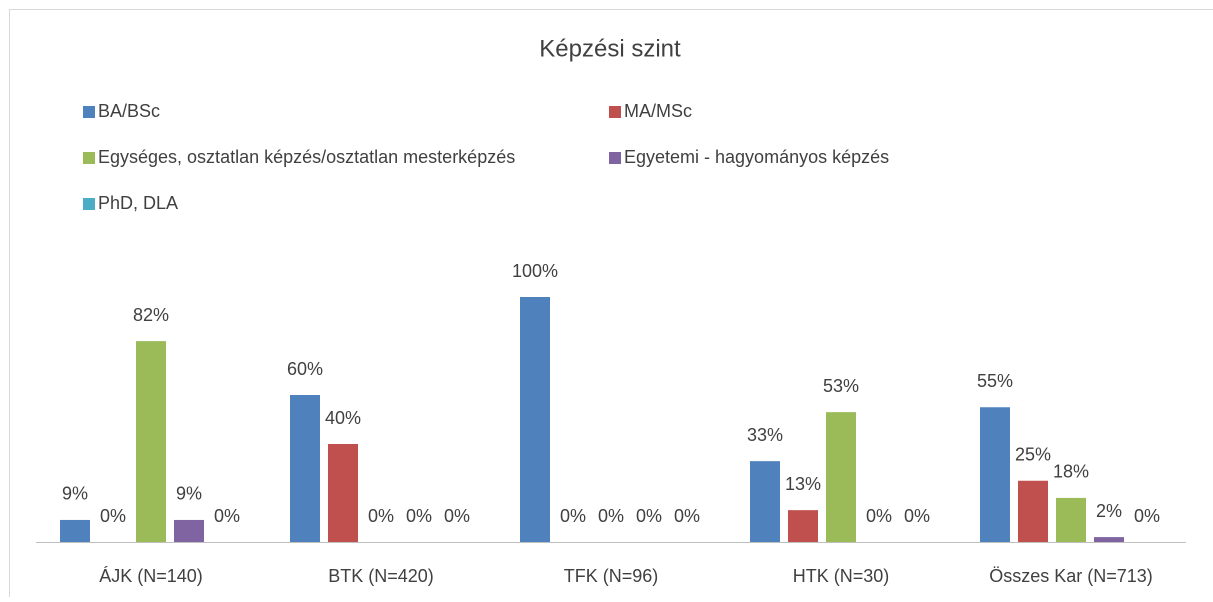  I want to click on data-label: 55%, so click(995, 381).